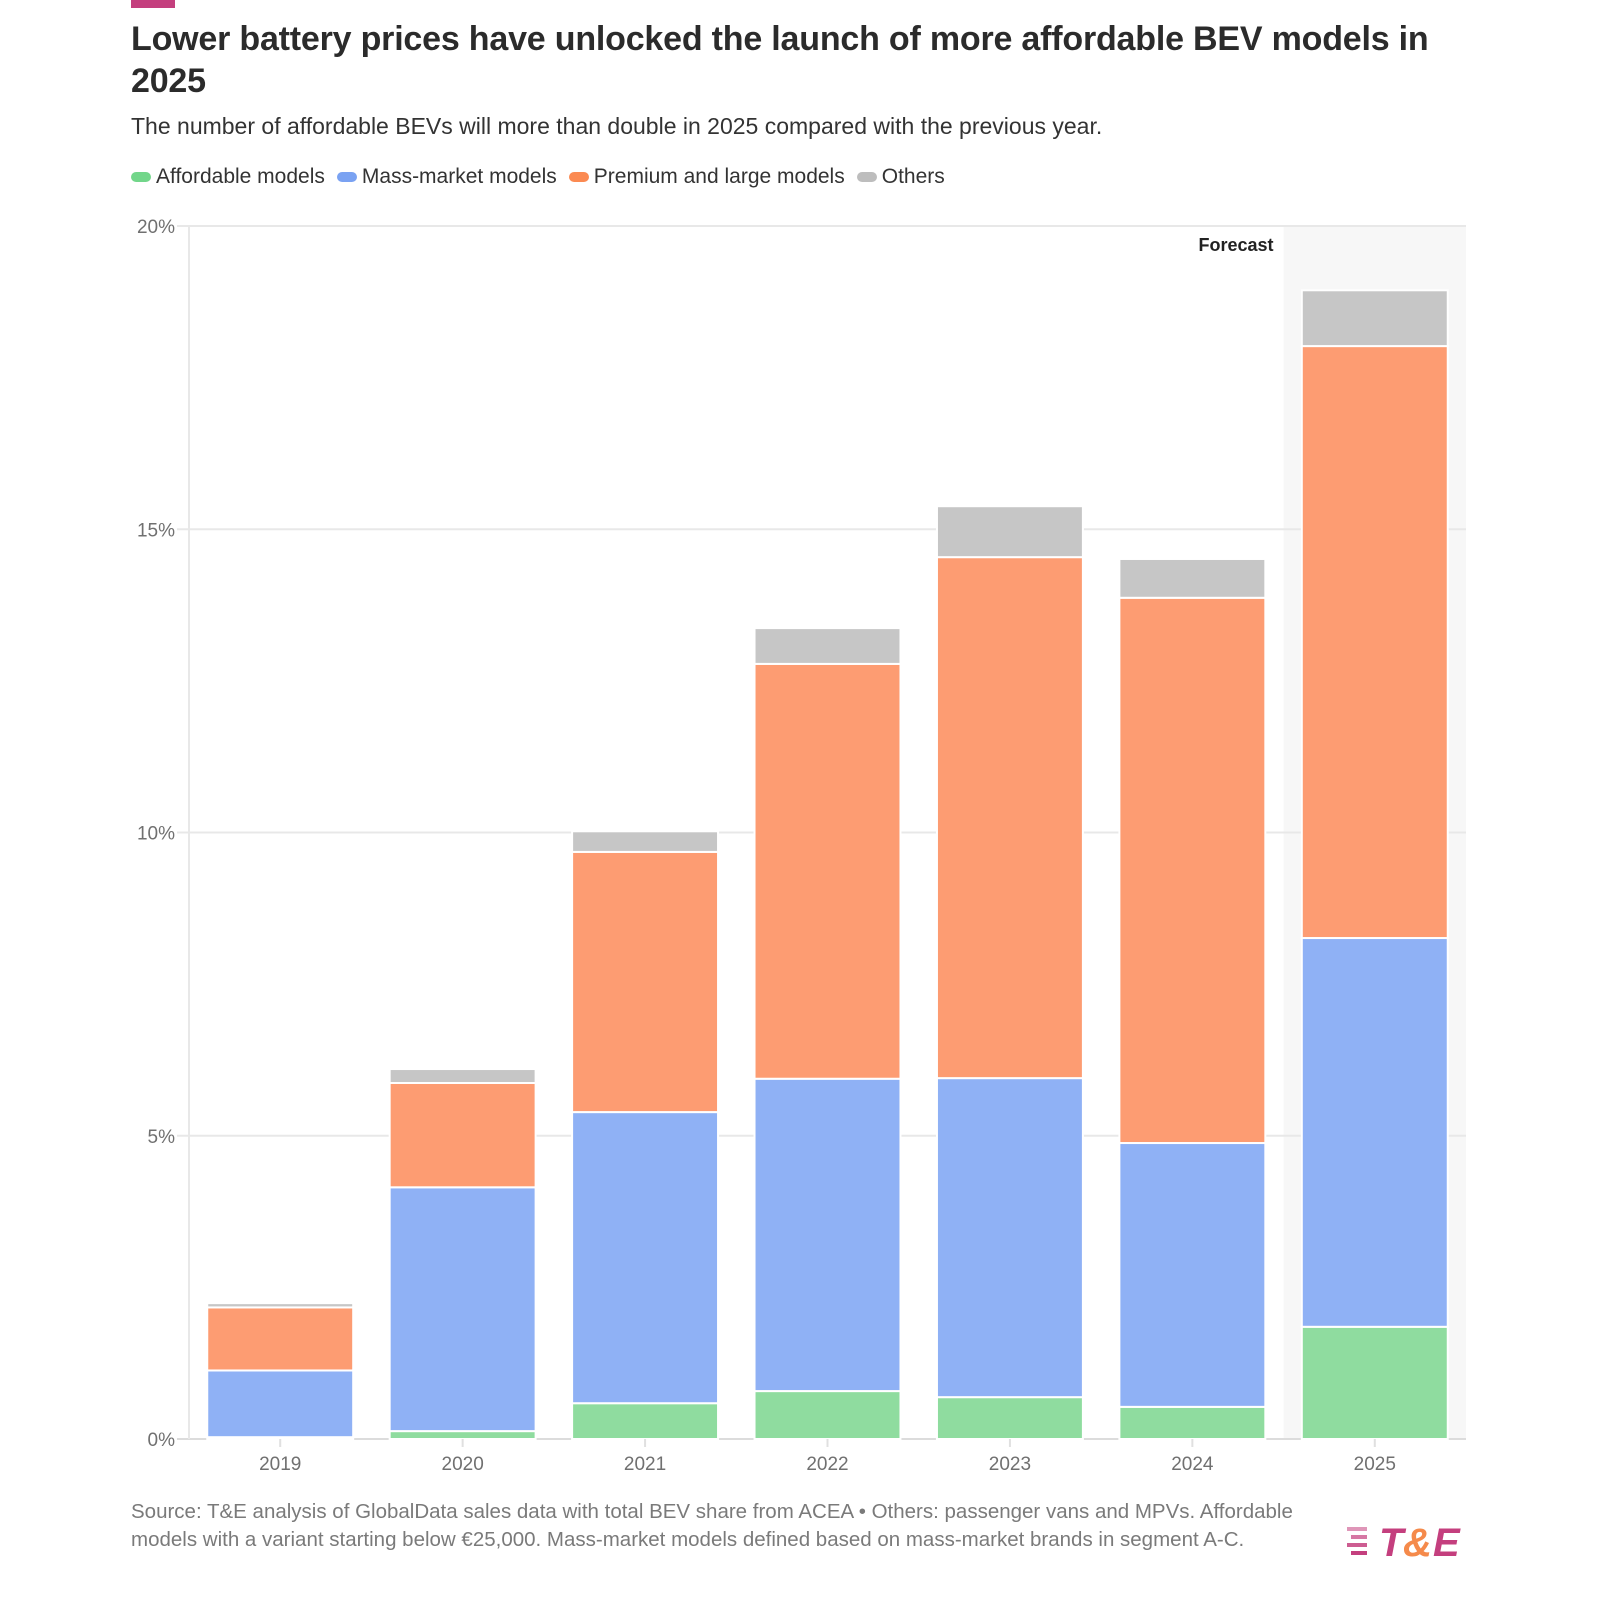 This screenshot has height=1600, width=1600. Describe the element at coordinates (827, 646) in the screenshot. I see `bar-segment-others-2022` at that location.